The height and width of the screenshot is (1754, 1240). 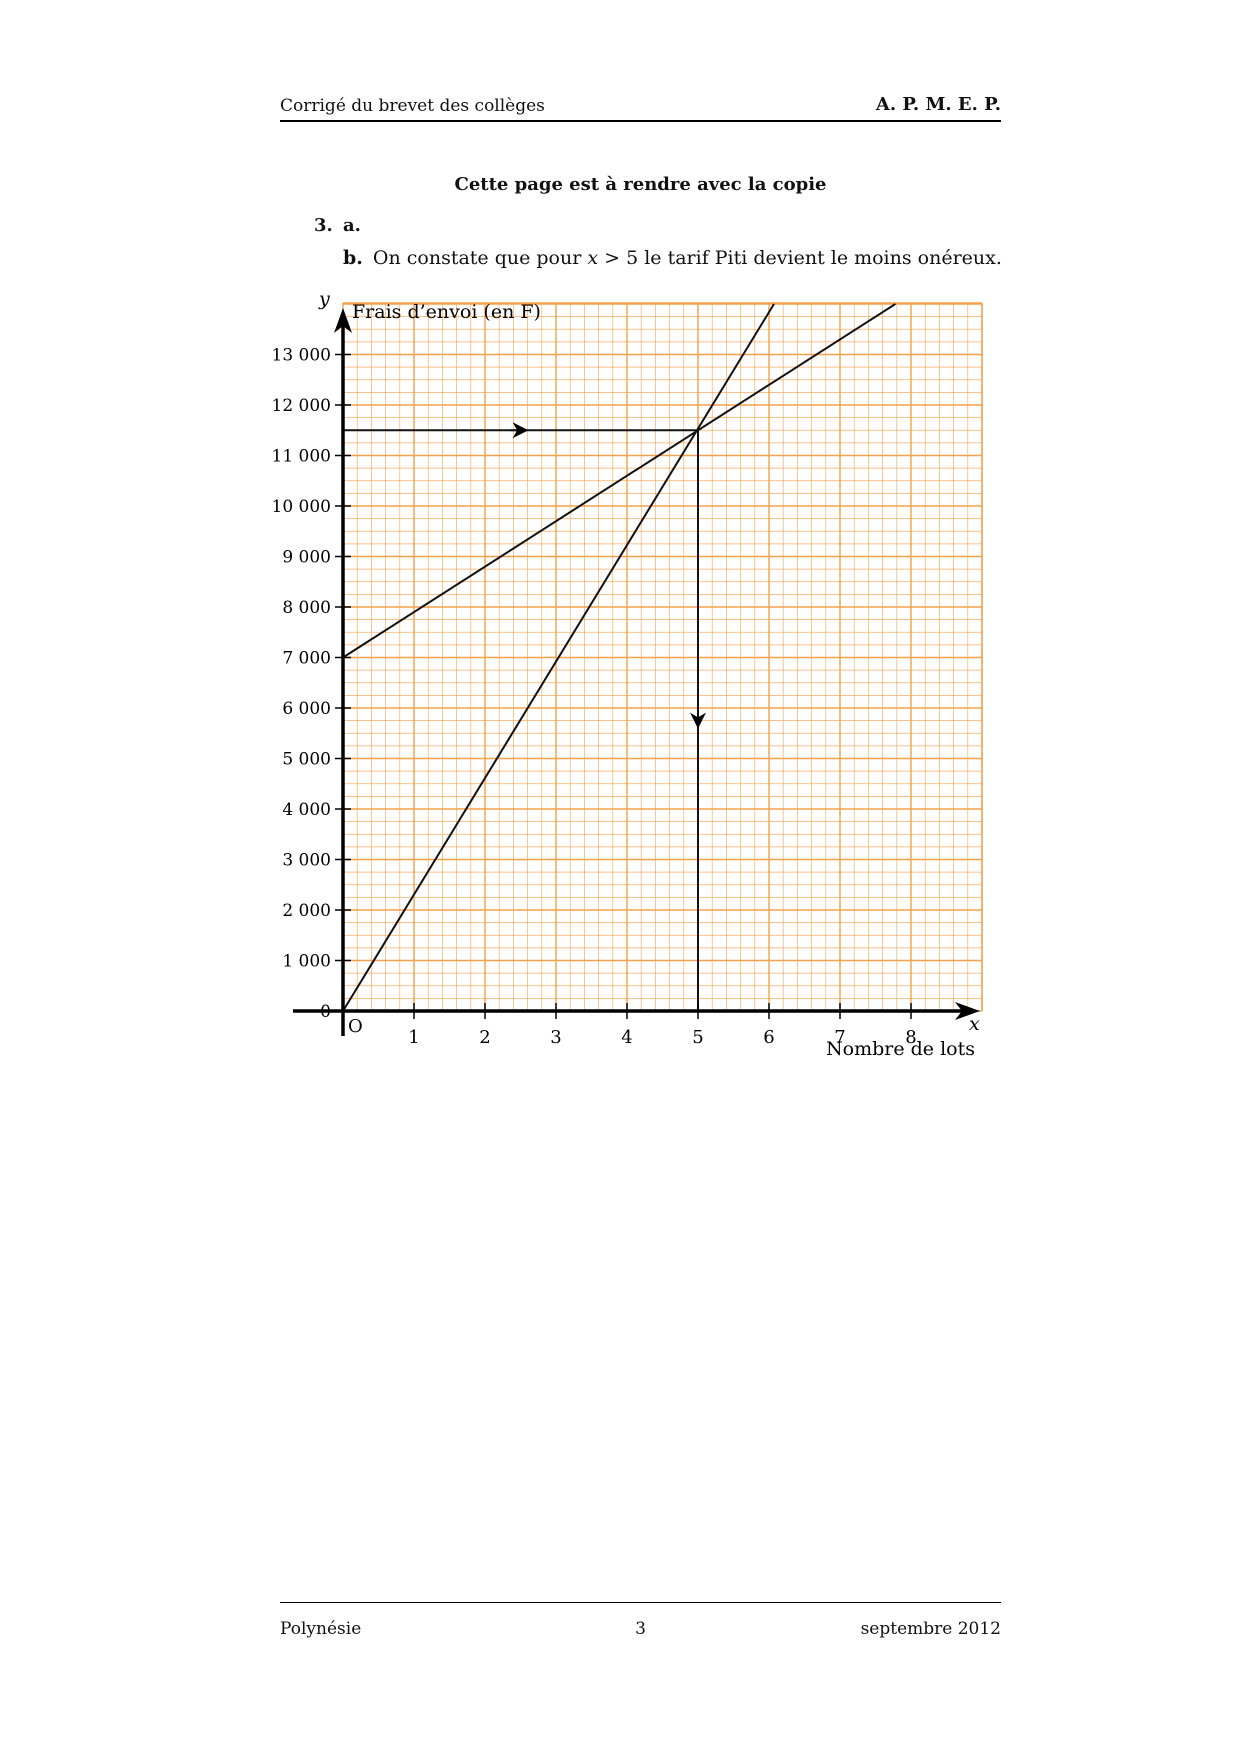 What do you see at coordinates (413, 1037) in the screenshot?
I see `x-tick-label: 1` at bounding box center [413, 1037].